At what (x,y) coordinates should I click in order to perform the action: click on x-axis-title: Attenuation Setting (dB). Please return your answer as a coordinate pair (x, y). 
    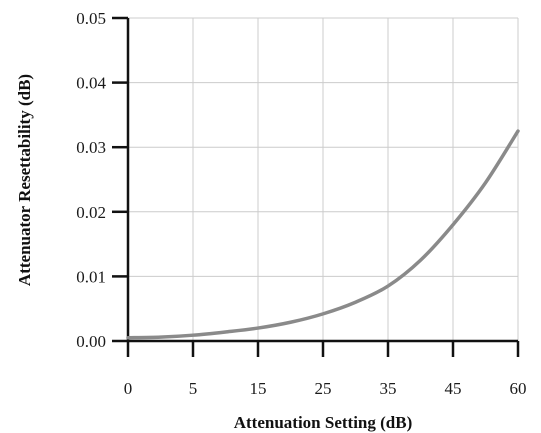
    Looking at the image, I should click on (323, 422).